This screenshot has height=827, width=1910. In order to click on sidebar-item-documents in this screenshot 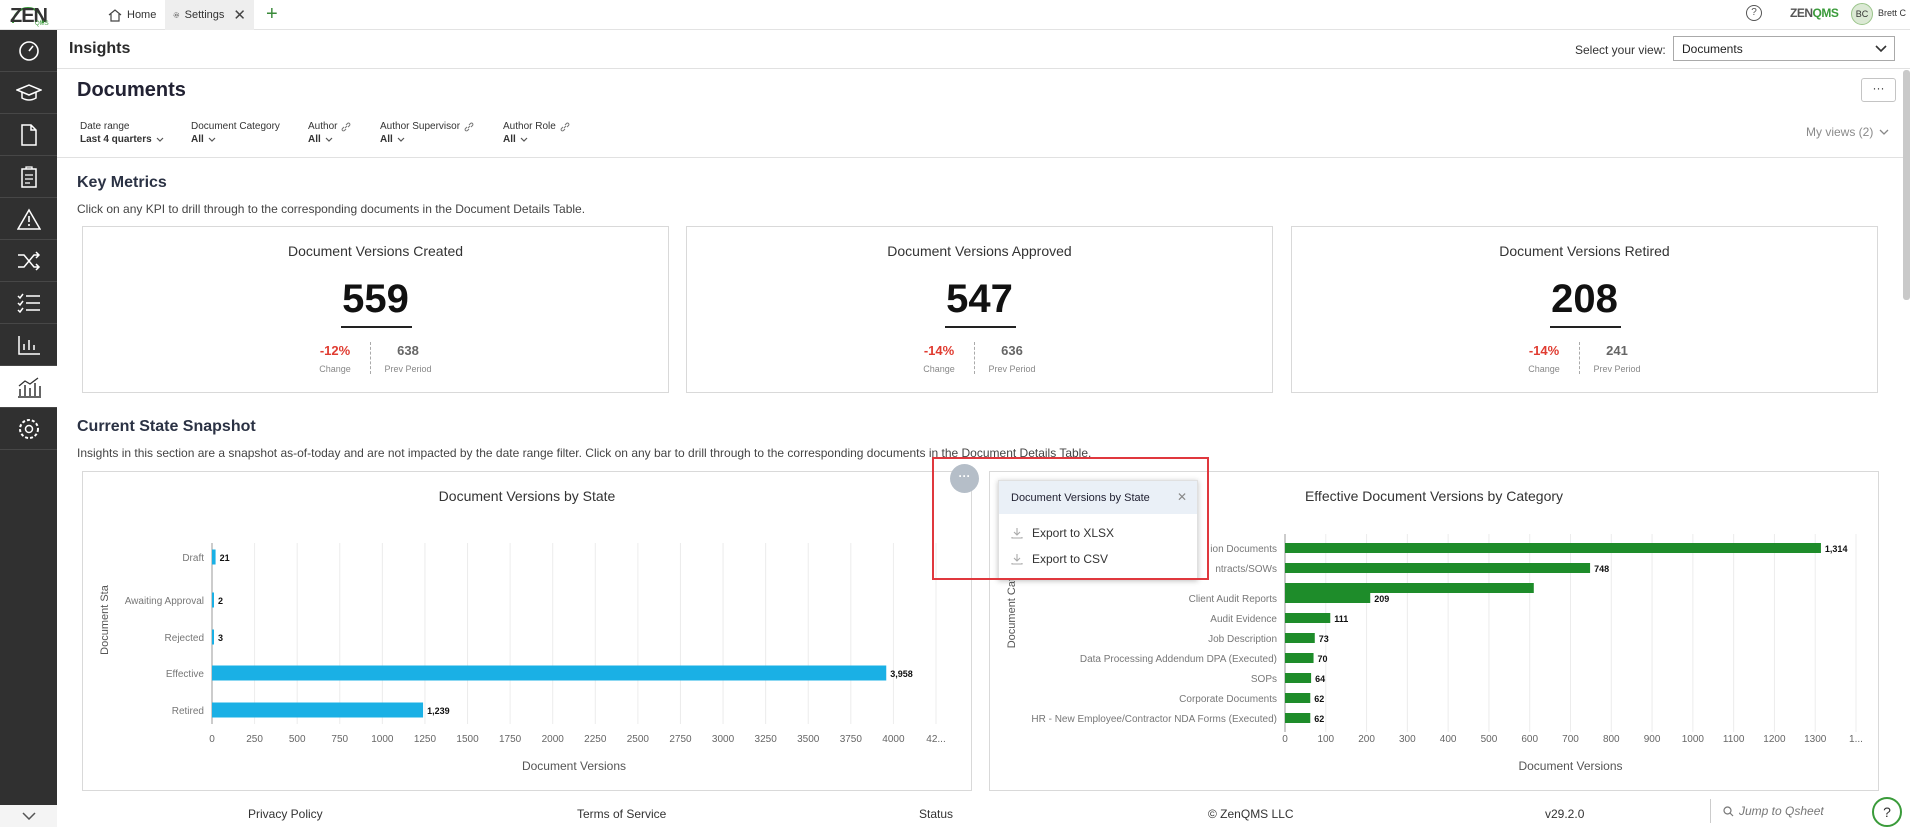, I will do `click(28, 135)`.